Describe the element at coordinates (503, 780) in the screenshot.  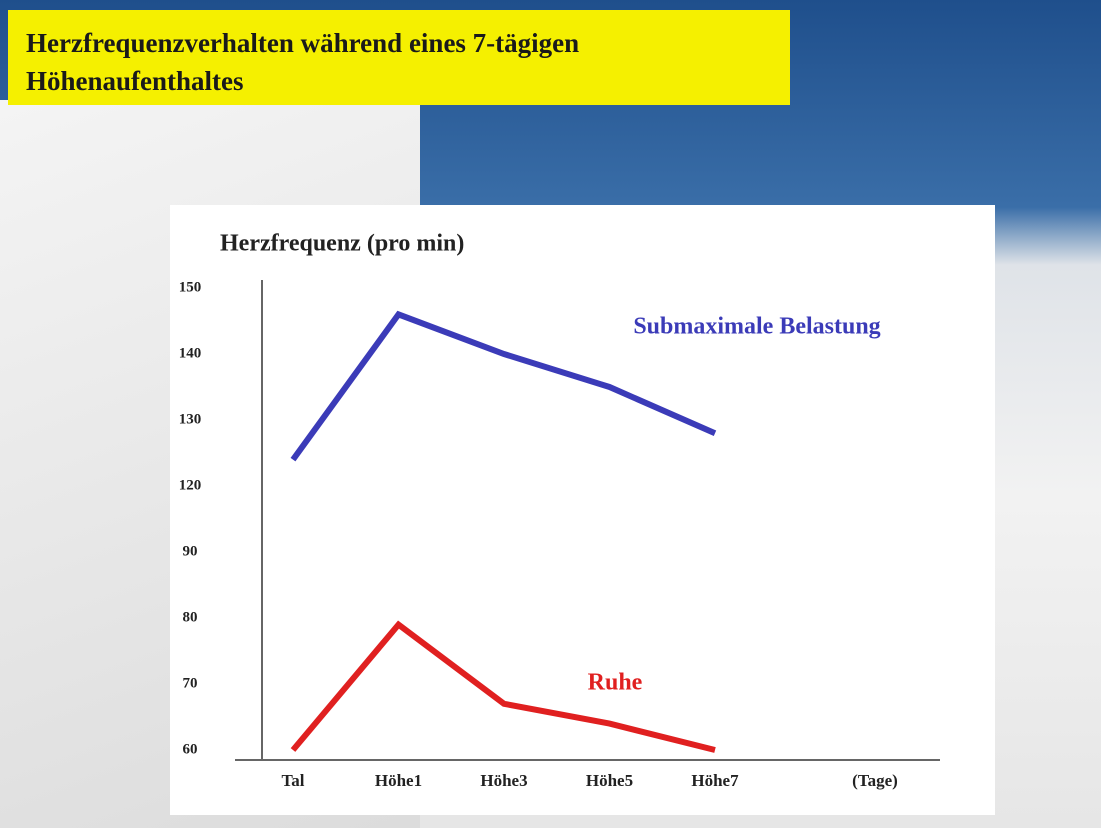
I see `x-tick-label: Höhe3` at that location.